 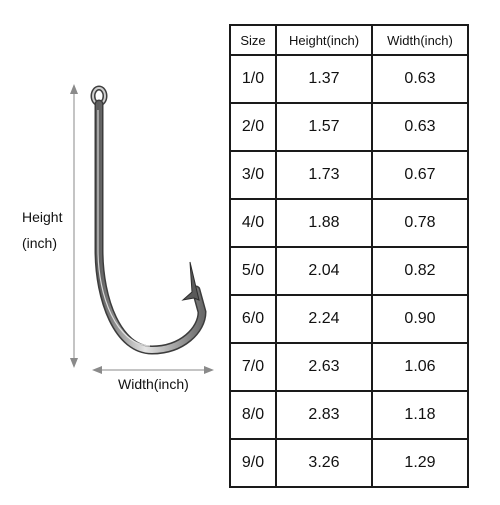 What do you see at coordinates (324, 271) in the screenshot?
I see `cell-height: 2.04` at bounding box center [324, 271].